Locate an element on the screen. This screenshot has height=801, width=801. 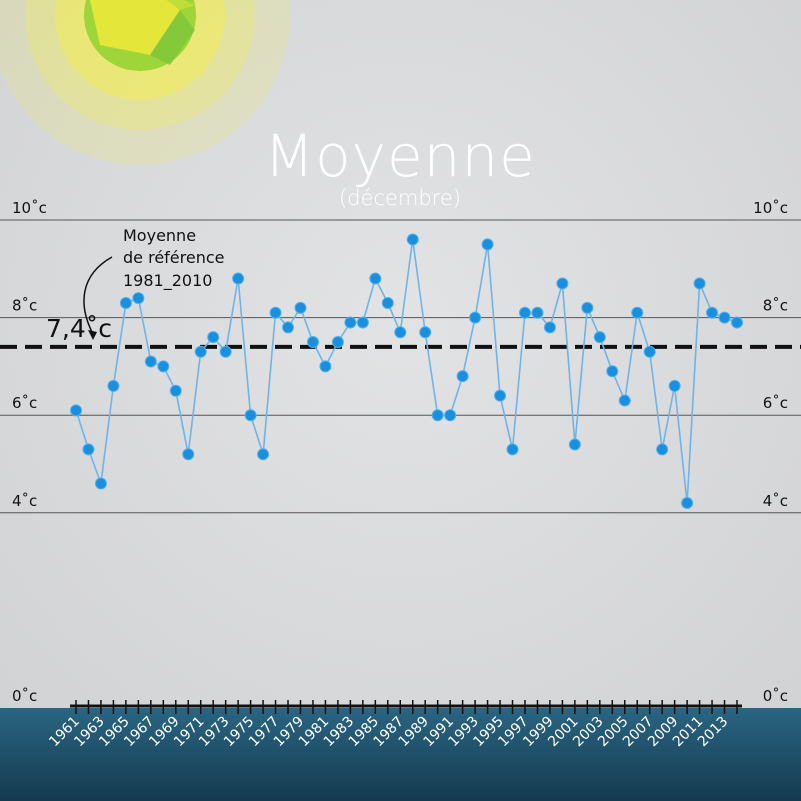
reference-annotation: Moyenne de référence 1981_2010 is located at coordinates (153, 283).